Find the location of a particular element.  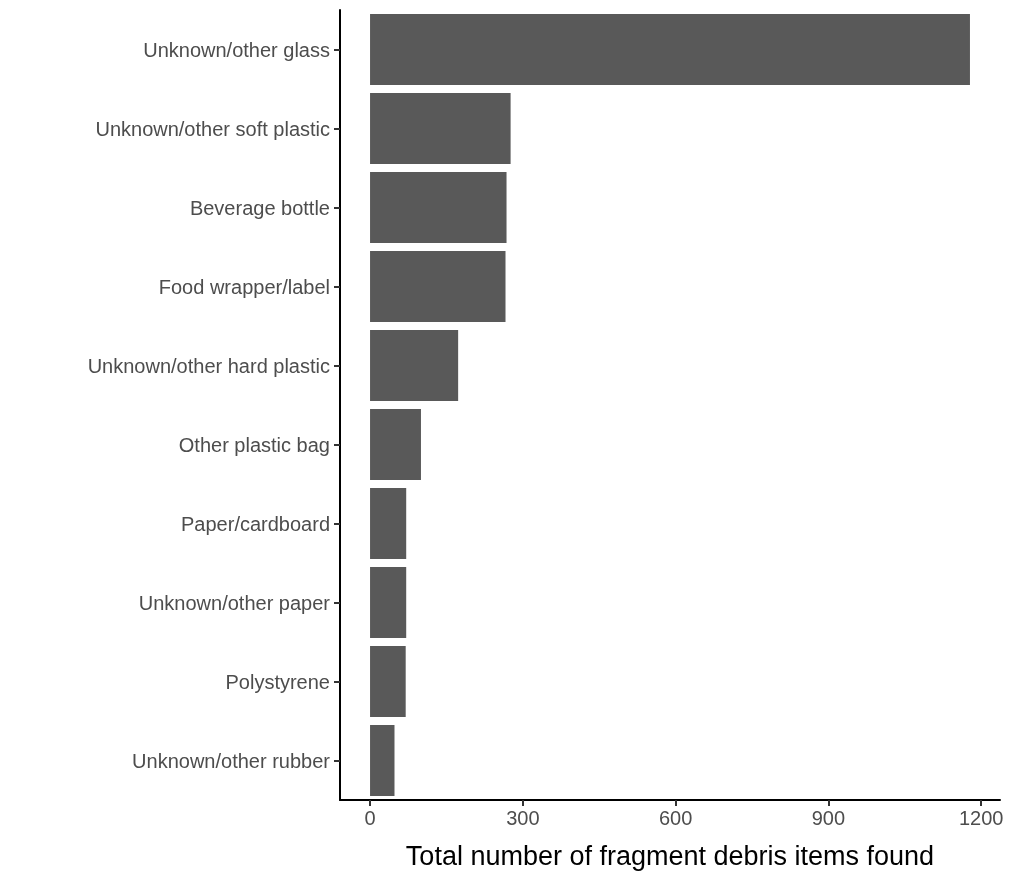

x-tick-label: 1200 is located at coordinates (981, 818).